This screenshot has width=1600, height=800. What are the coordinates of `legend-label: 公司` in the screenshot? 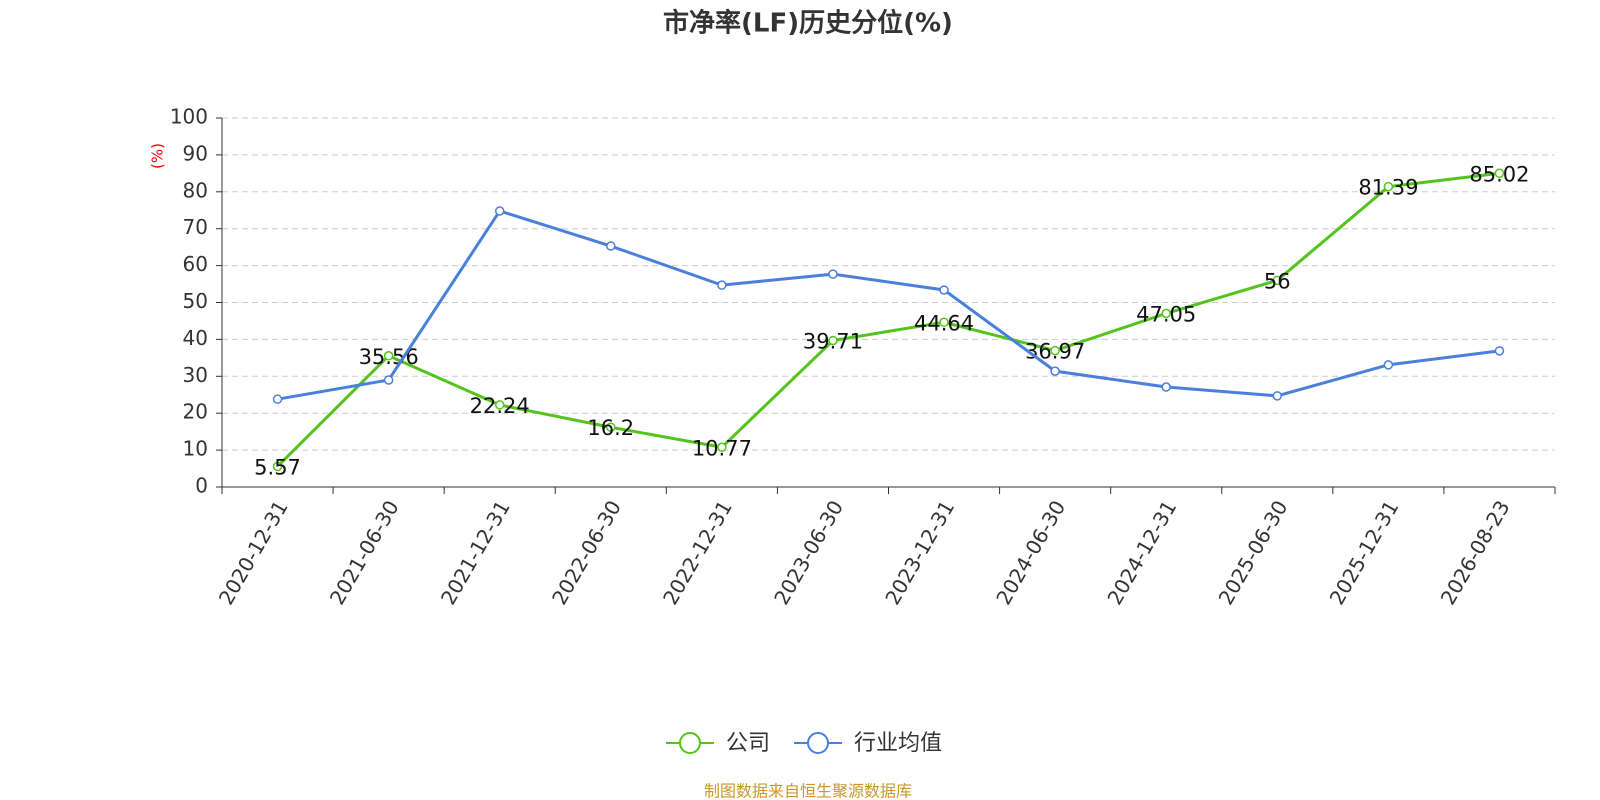 It's located at (748, 743).